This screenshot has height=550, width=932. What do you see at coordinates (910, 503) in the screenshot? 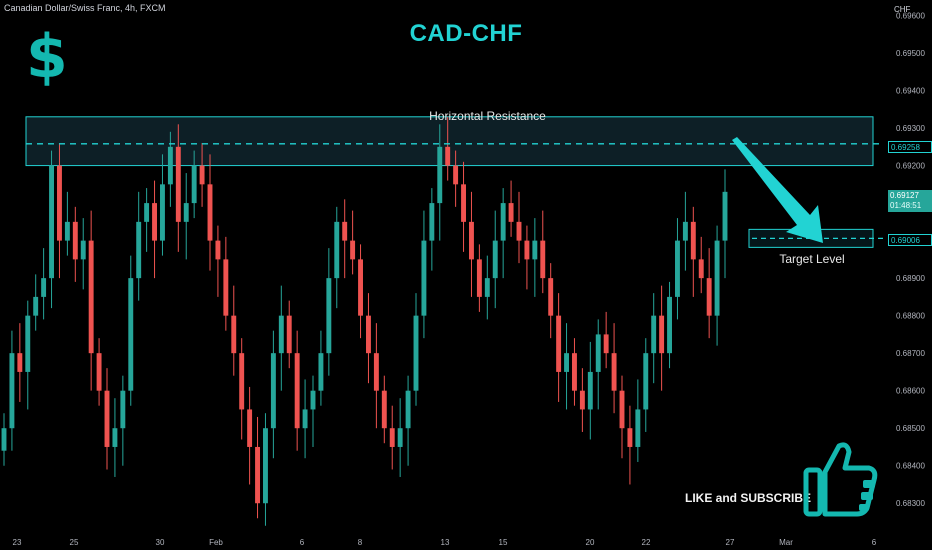
I see `y-tick-label: 0.68300` at bounding box center [910, 503].